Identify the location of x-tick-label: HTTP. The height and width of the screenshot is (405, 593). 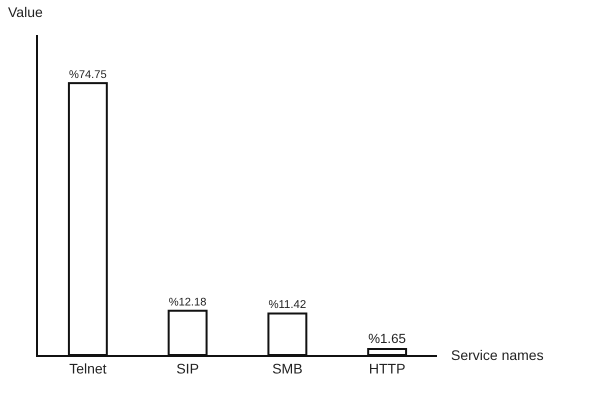
(387, 368).